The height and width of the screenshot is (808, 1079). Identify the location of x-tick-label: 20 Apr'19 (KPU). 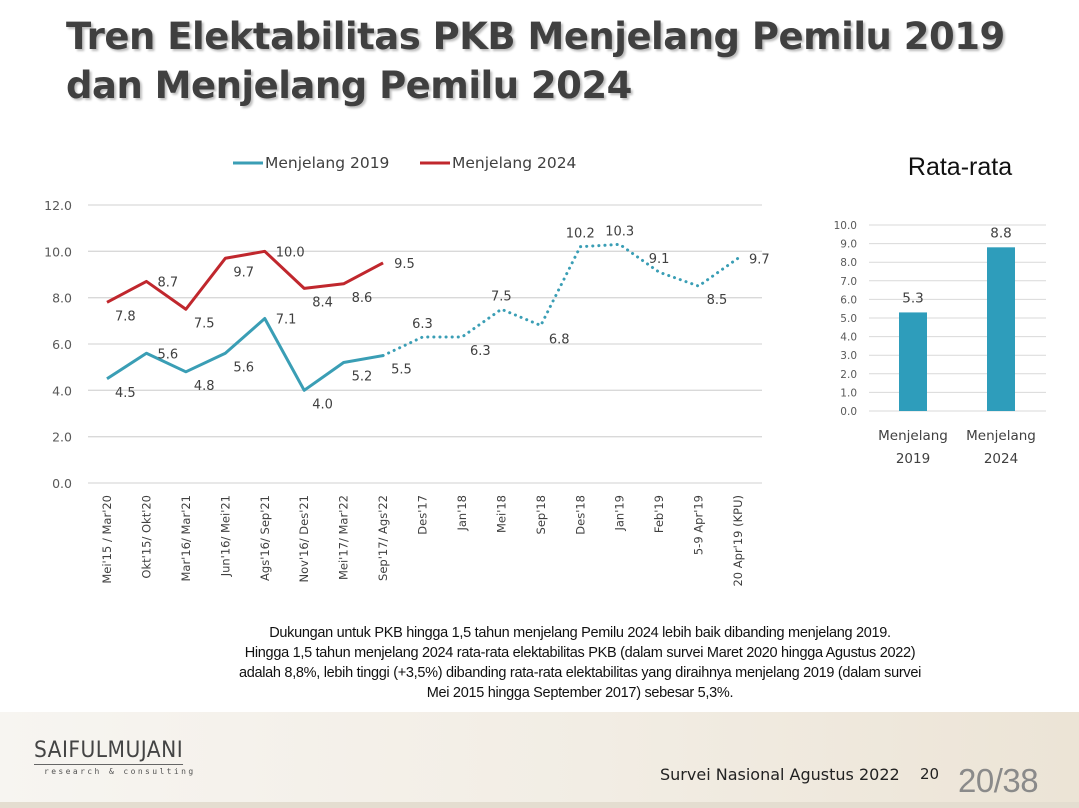
(738, 541).